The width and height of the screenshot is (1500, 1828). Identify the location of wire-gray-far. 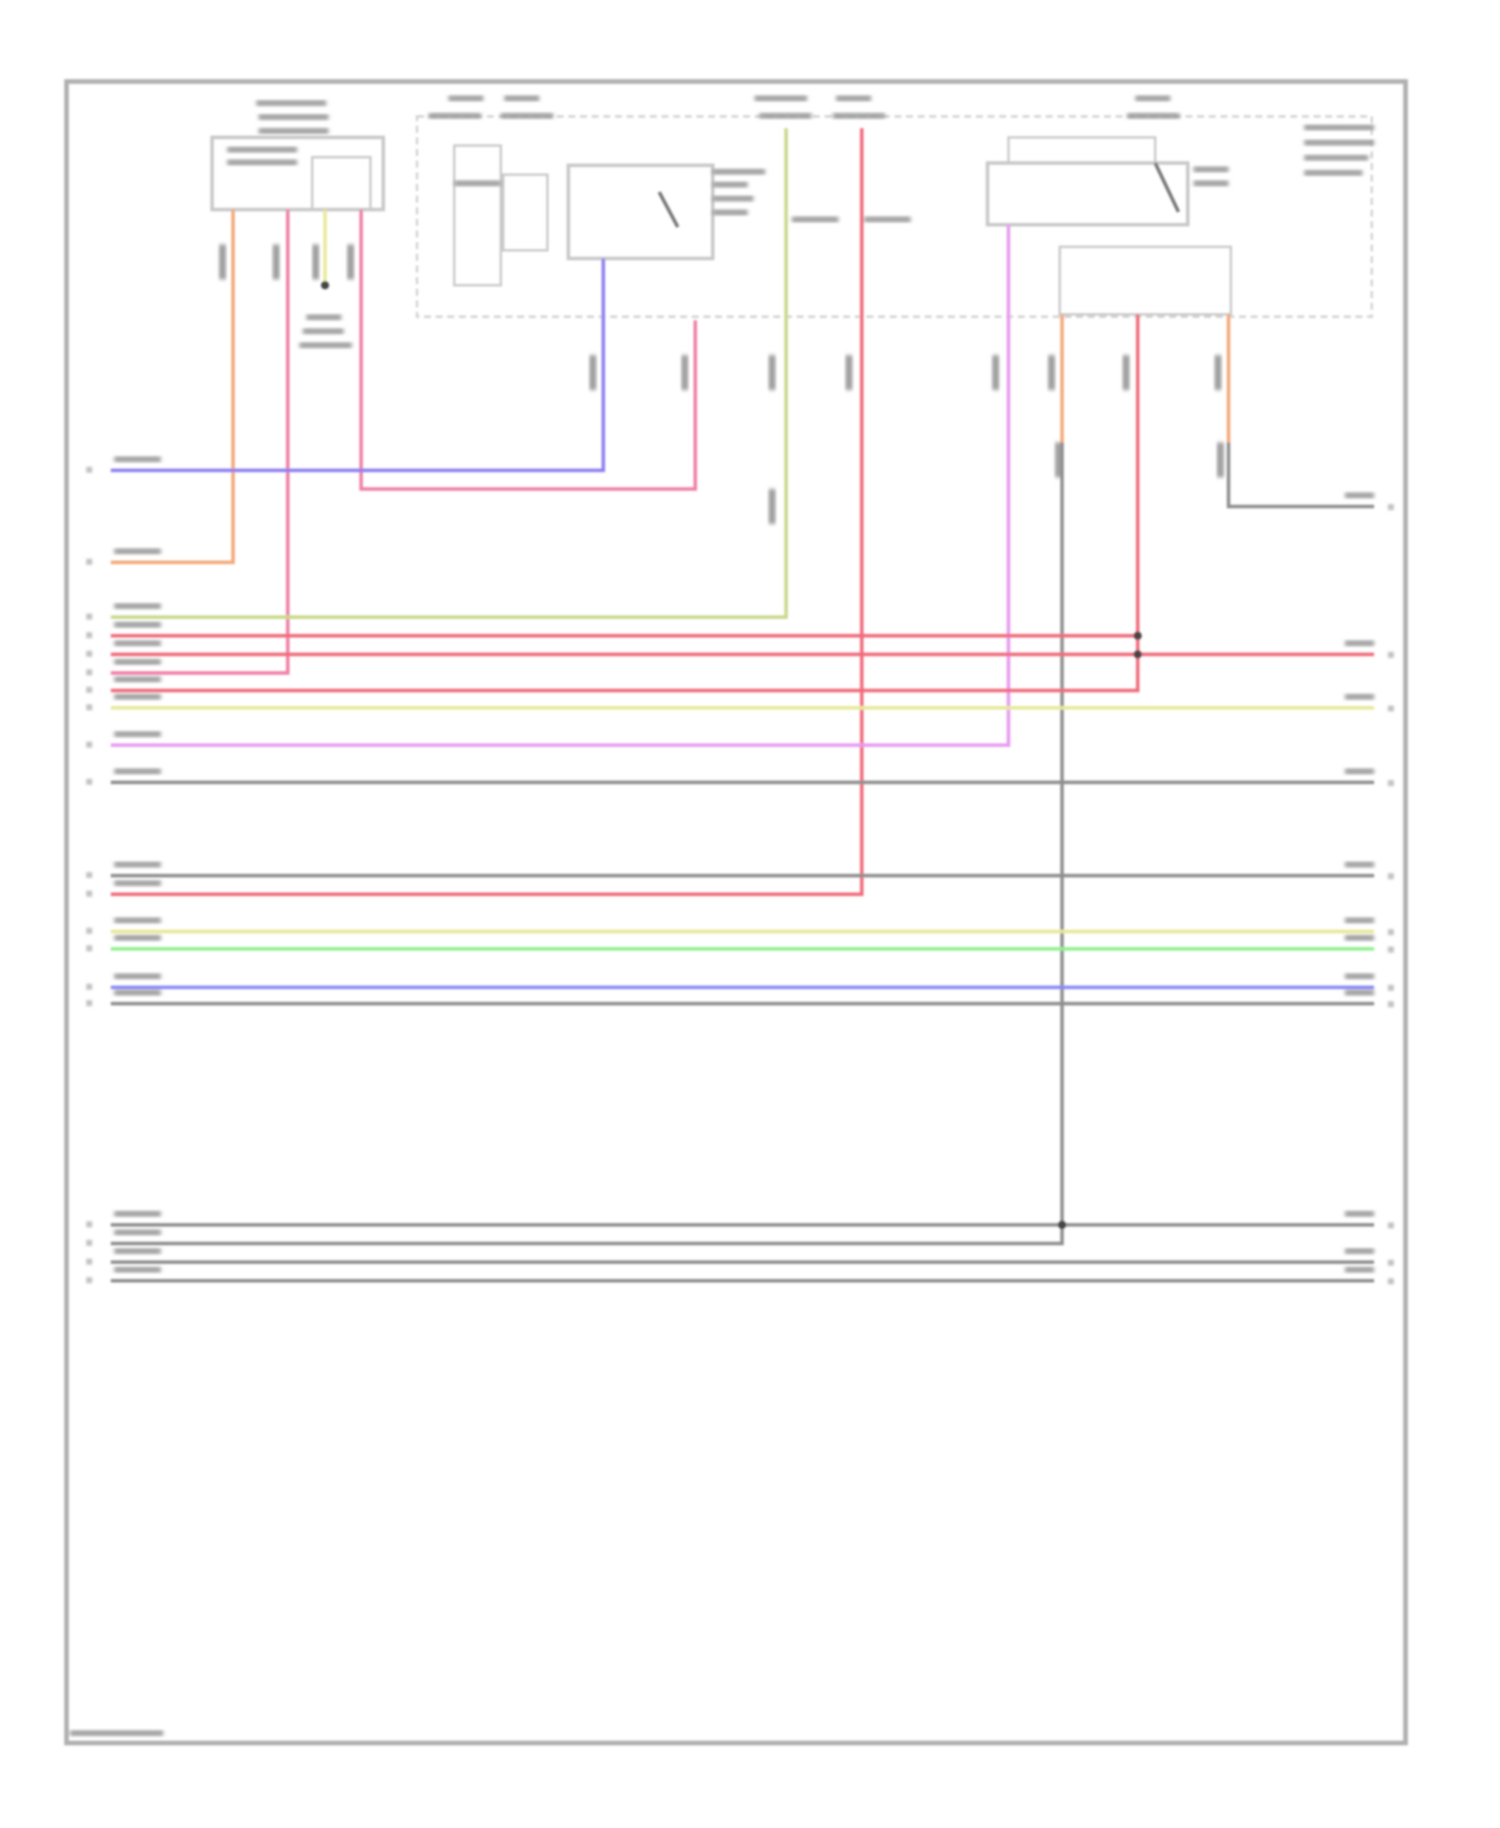
(1300, 475).